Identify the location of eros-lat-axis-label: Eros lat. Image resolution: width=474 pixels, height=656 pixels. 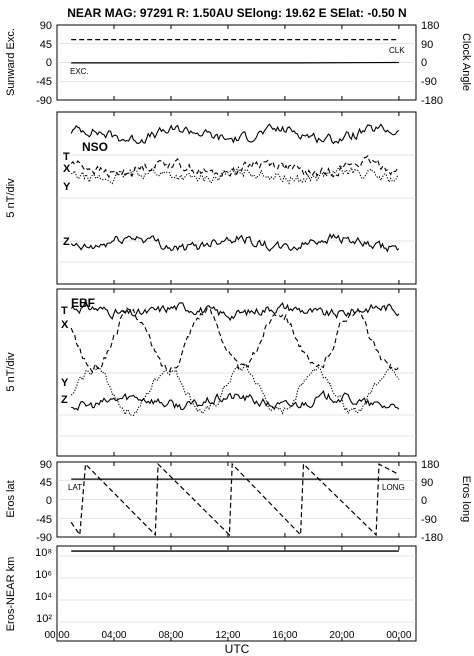
(11, 498).